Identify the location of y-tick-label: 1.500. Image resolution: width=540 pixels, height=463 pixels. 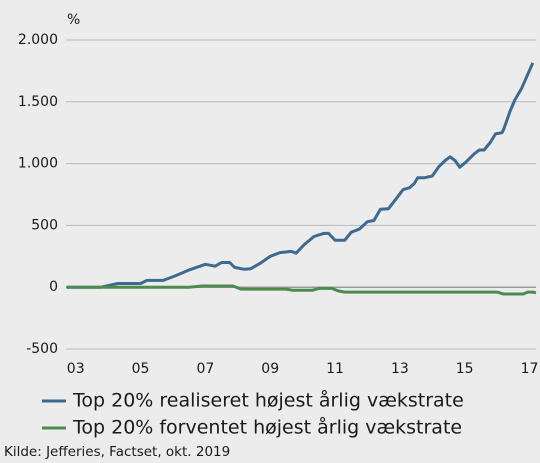
(38, 102).